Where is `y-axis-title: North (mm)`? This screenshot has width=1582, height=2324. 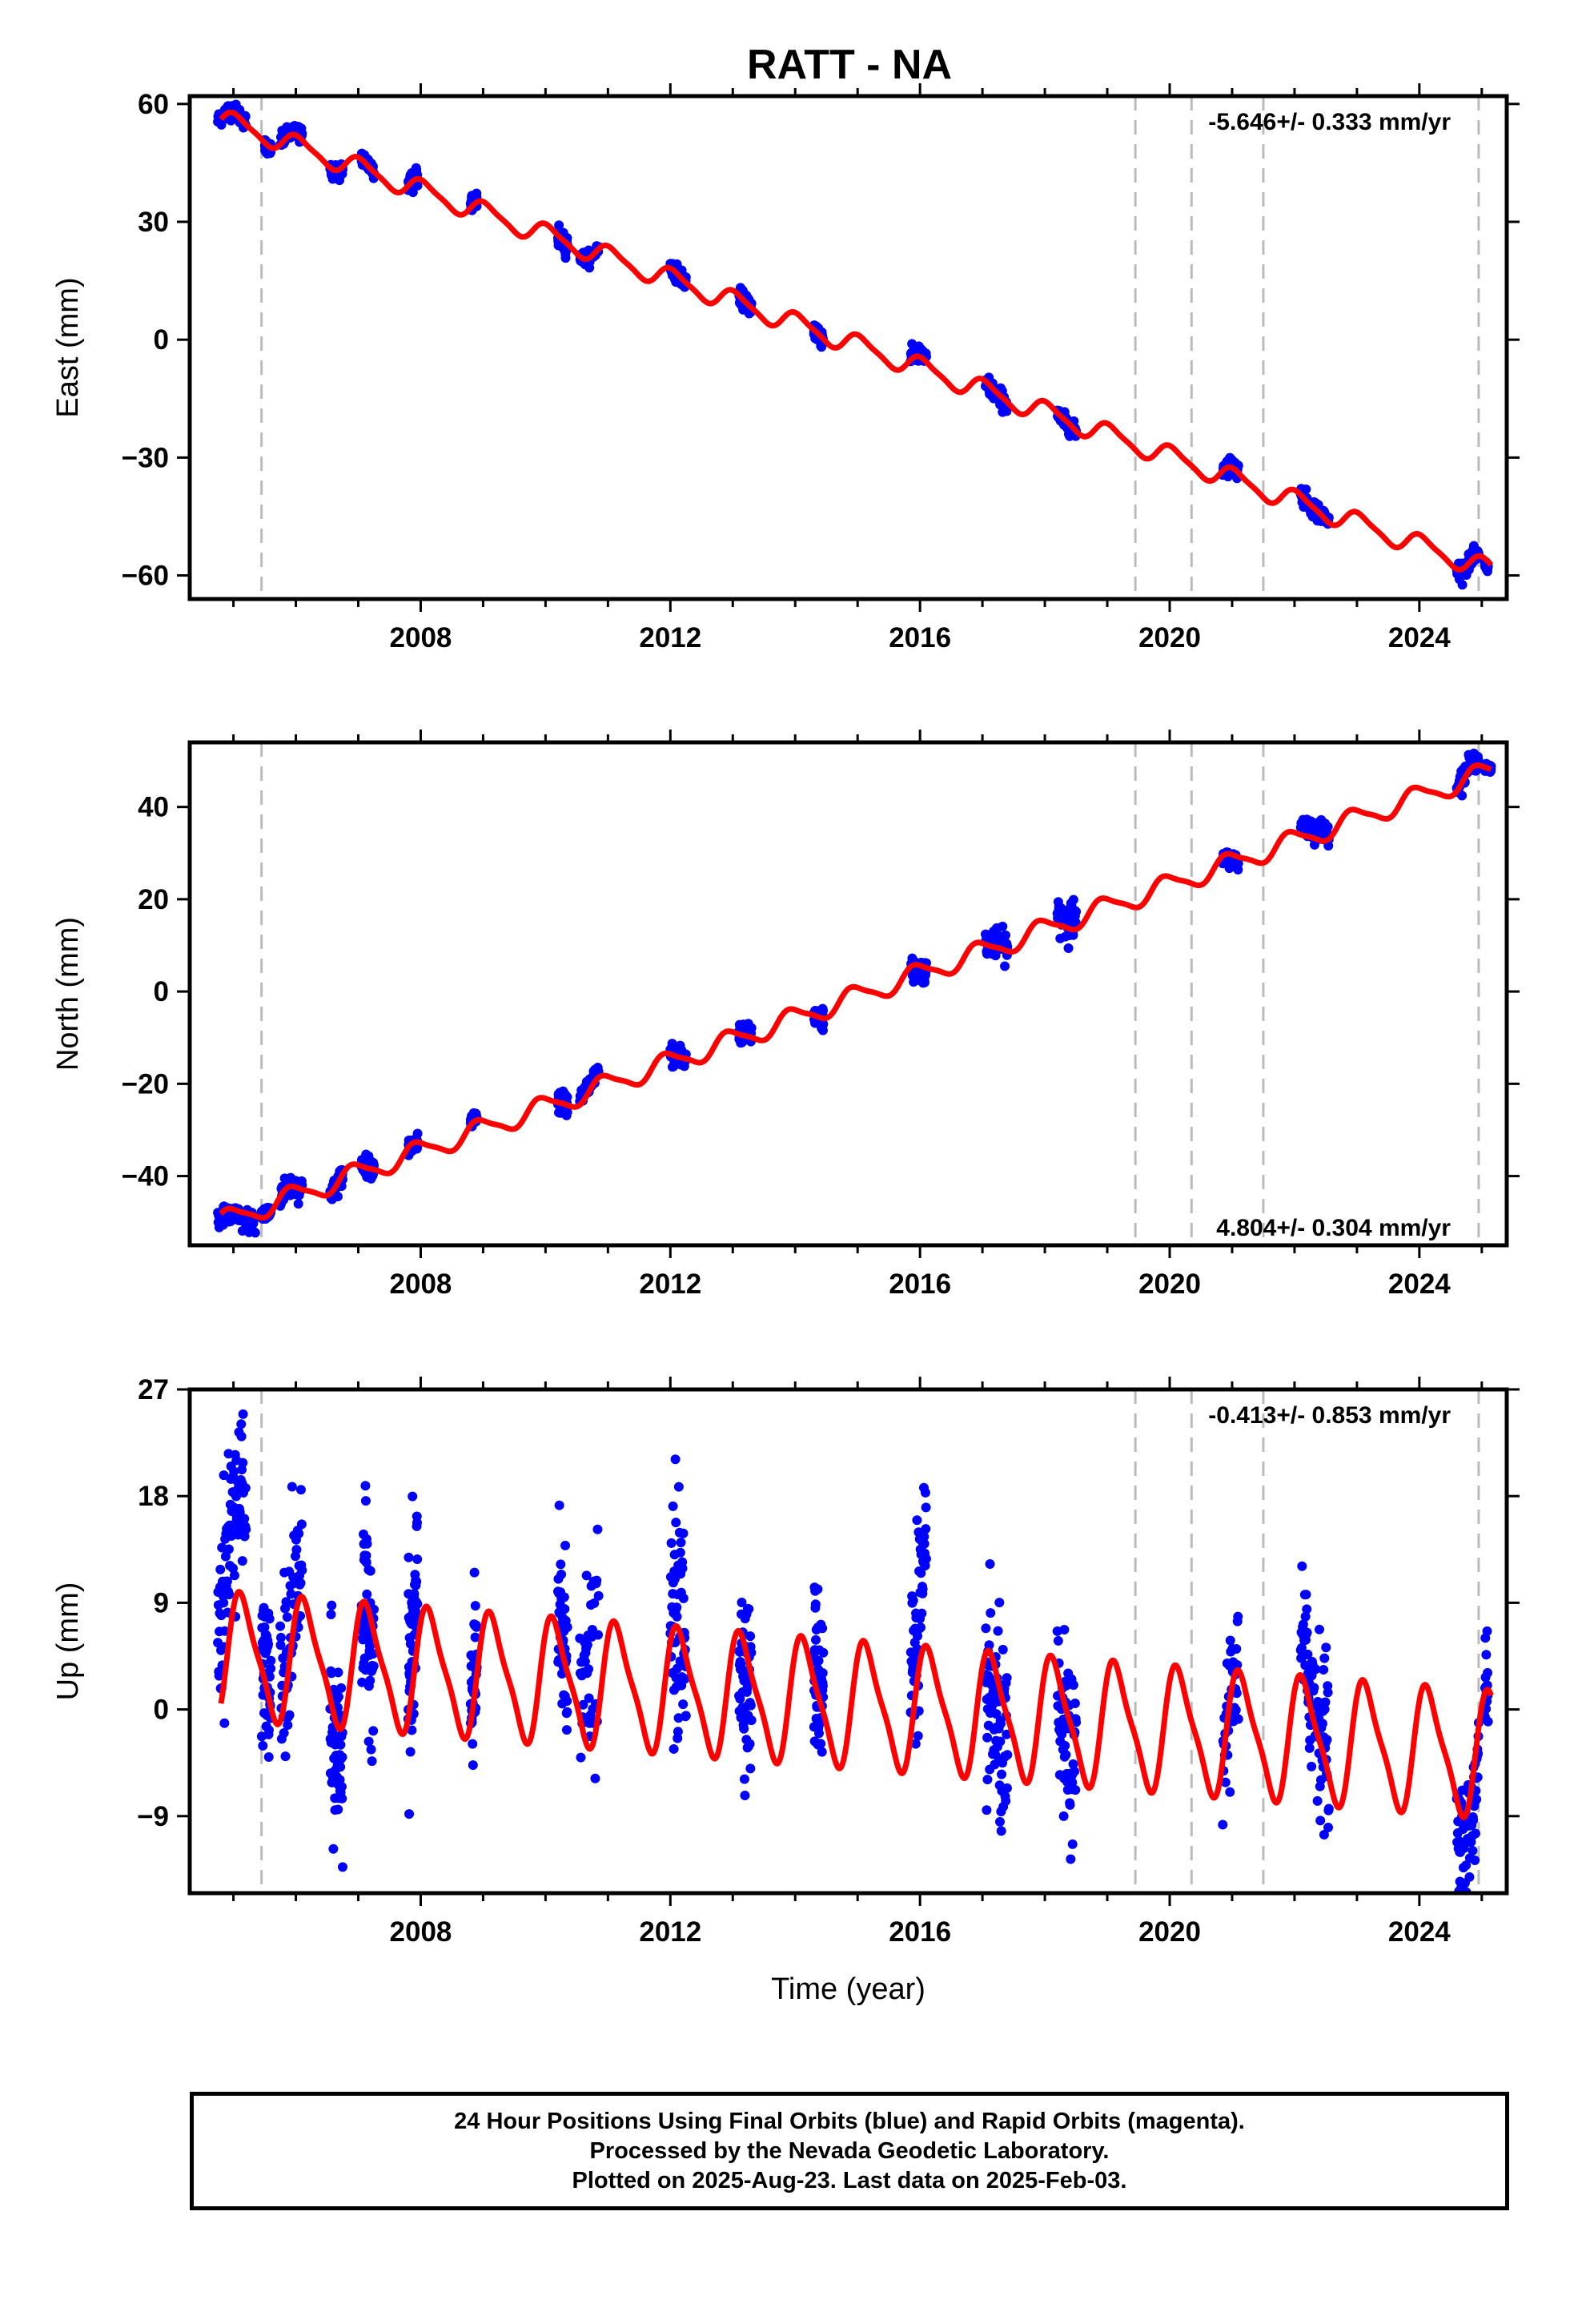 y-axis-title: North (mm) is located at coordinates (68, 994).